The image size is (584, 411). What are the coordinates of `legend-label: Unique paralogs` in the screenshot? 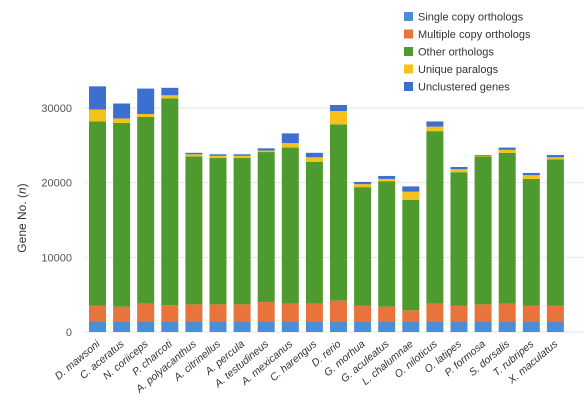 It's located at (458, 70).